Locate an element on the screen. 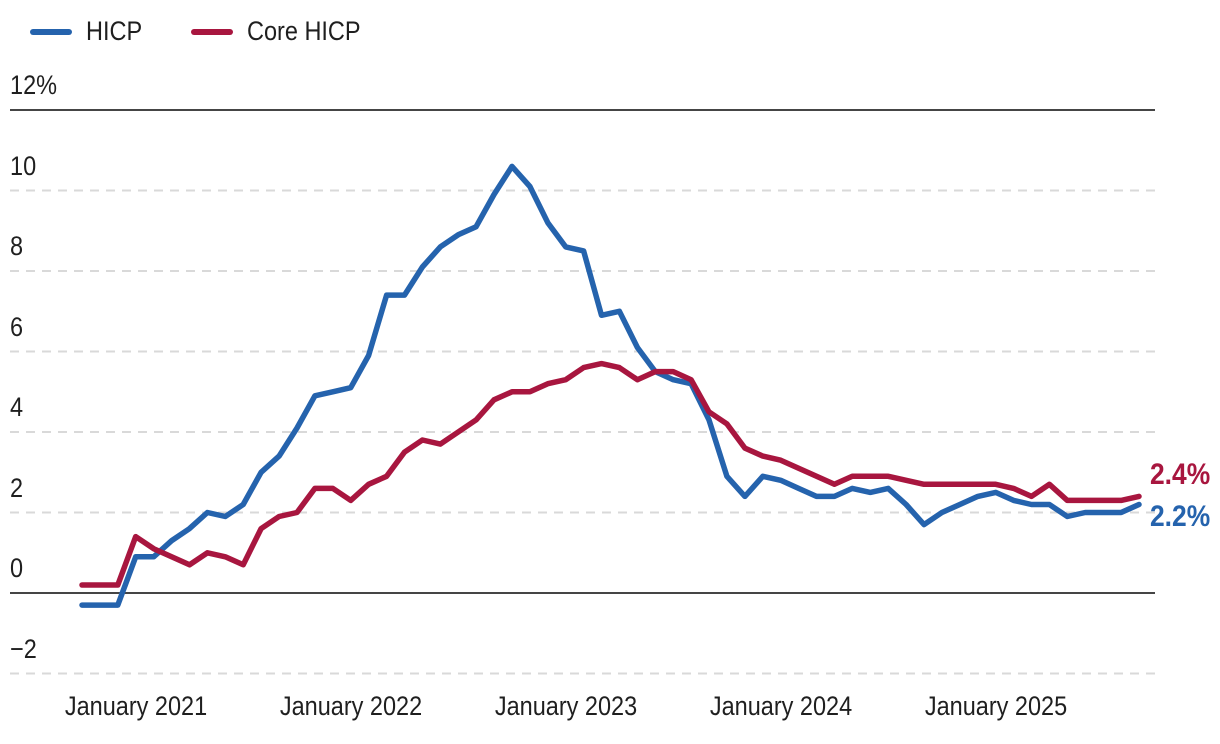  x-tick-label: January 2022 is located at coordinates (350, 706).